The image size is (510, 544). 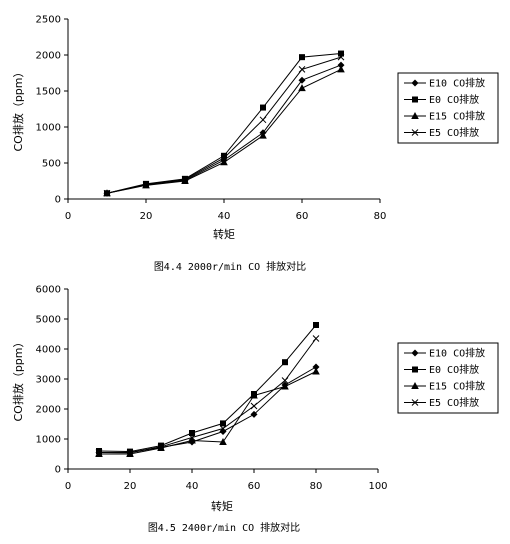 What do you see at coordinates (51, 164) in the screenshot?
I see `y-tick-label: 500` at bounding box center [51, 164].